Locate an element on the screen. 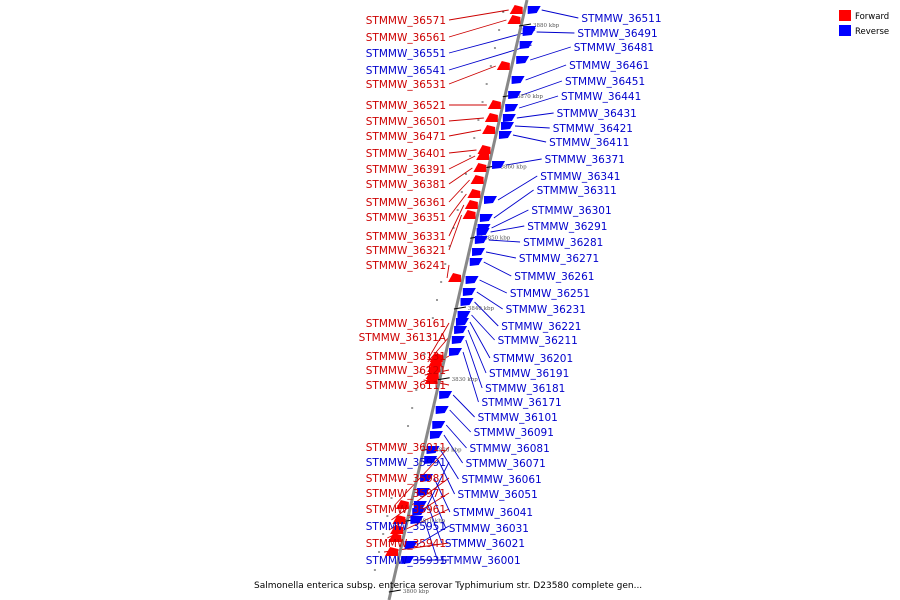  gene-label-stmmw_36401: STMMW_36401 is located at coordinates (406, 154).